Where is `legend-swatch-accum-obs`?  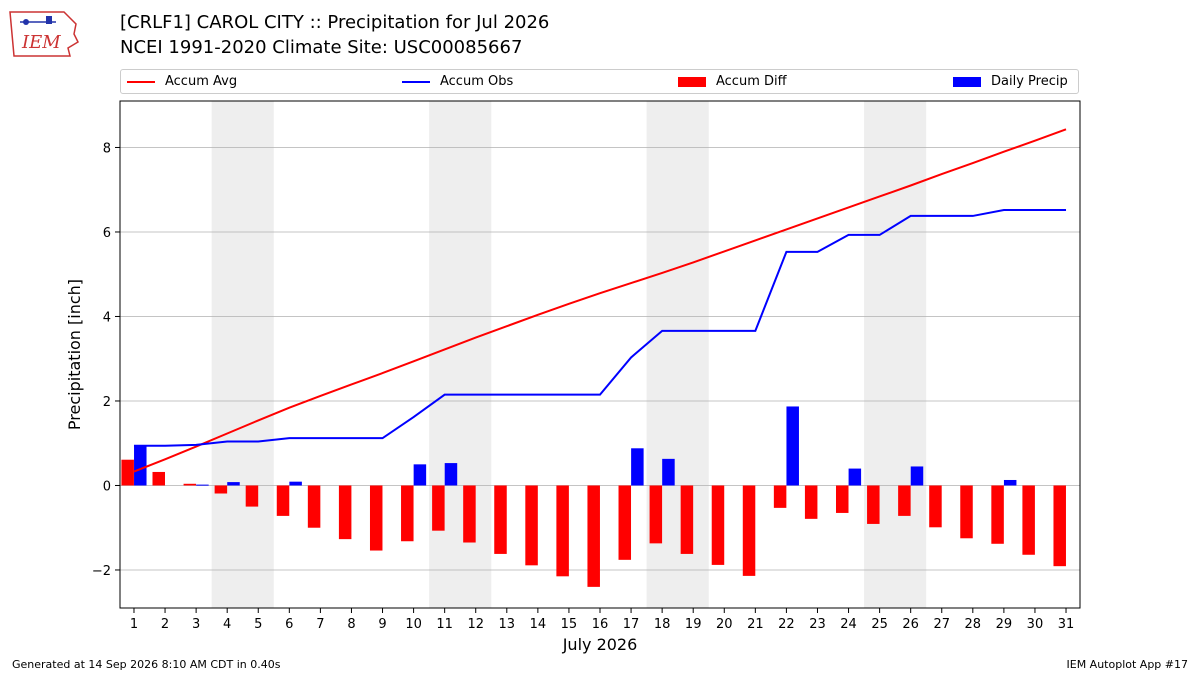 legend-swatch-accum-obs is located at coordinates (416, 81).